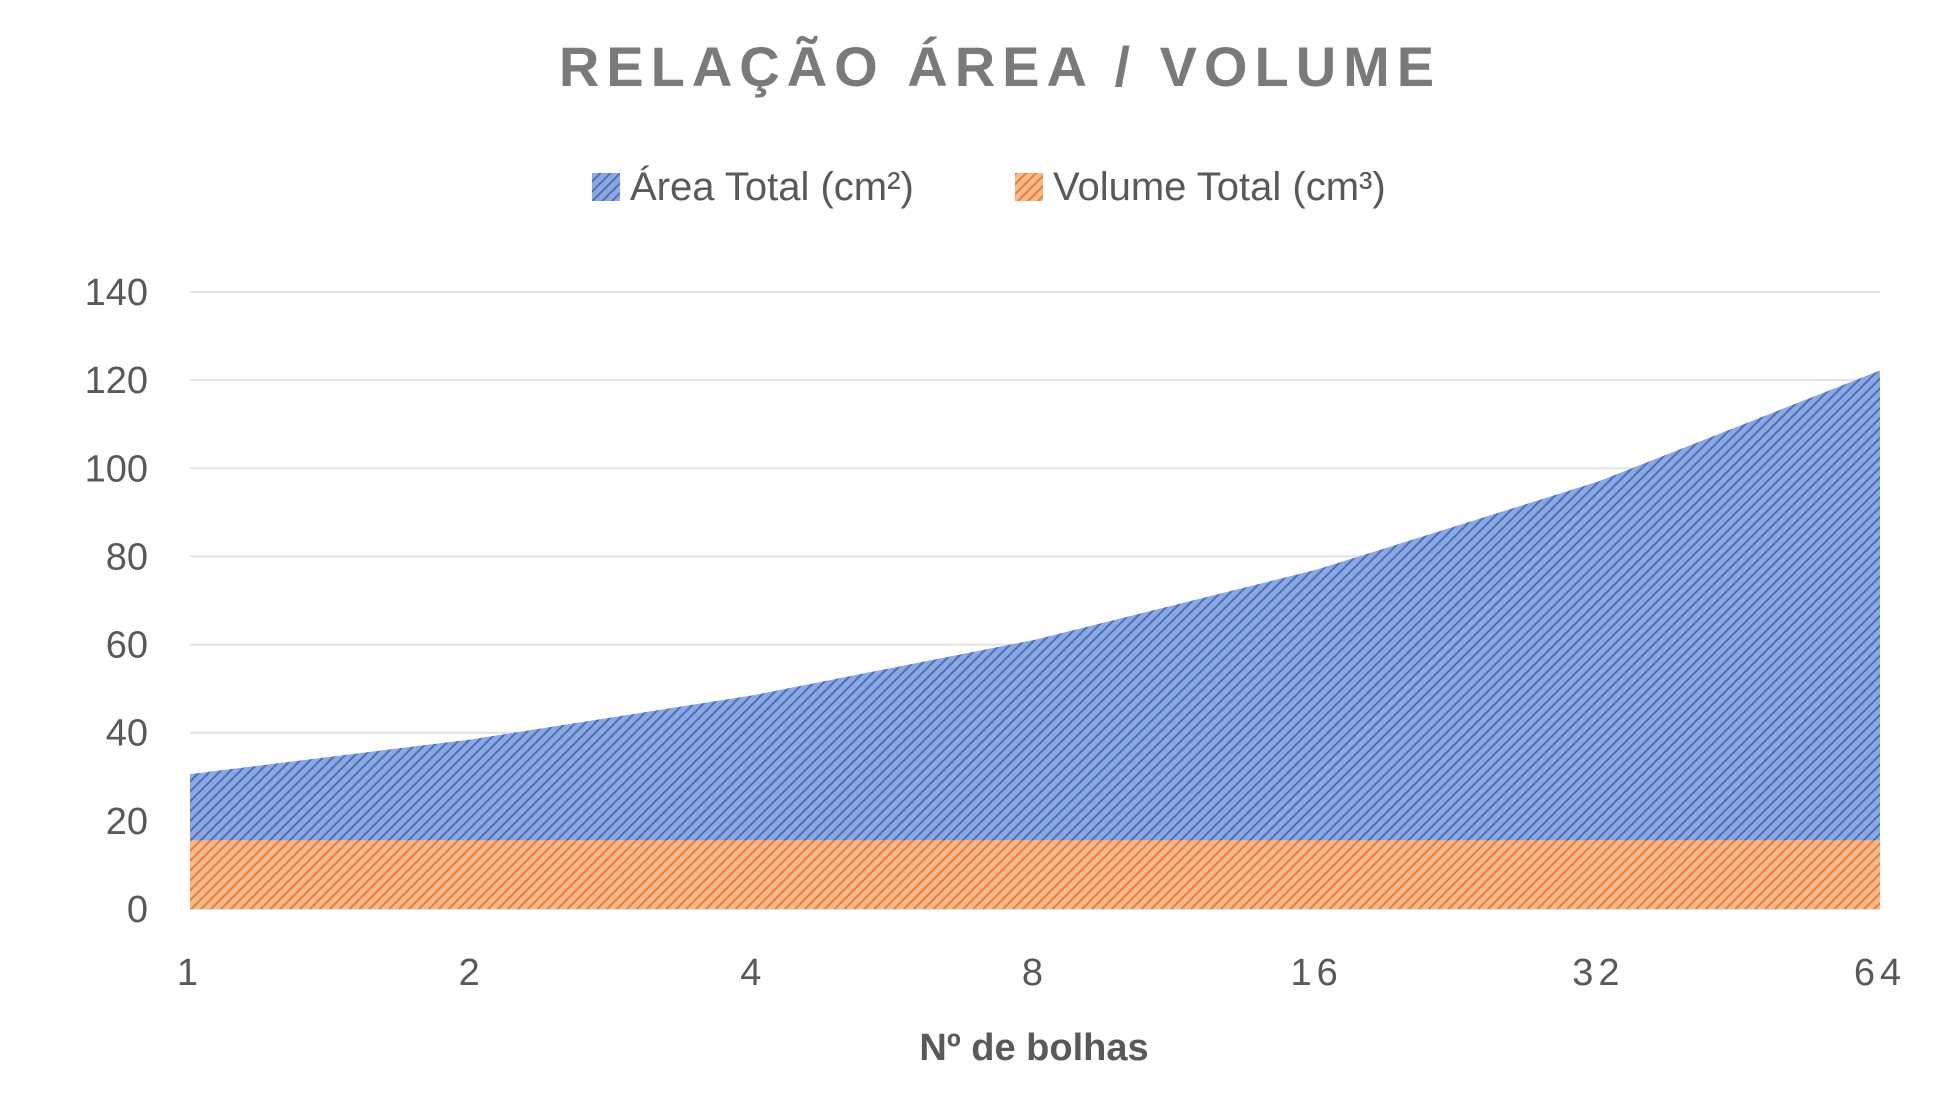  I want to click on legend-swatch-volume, so click(1029, 187).